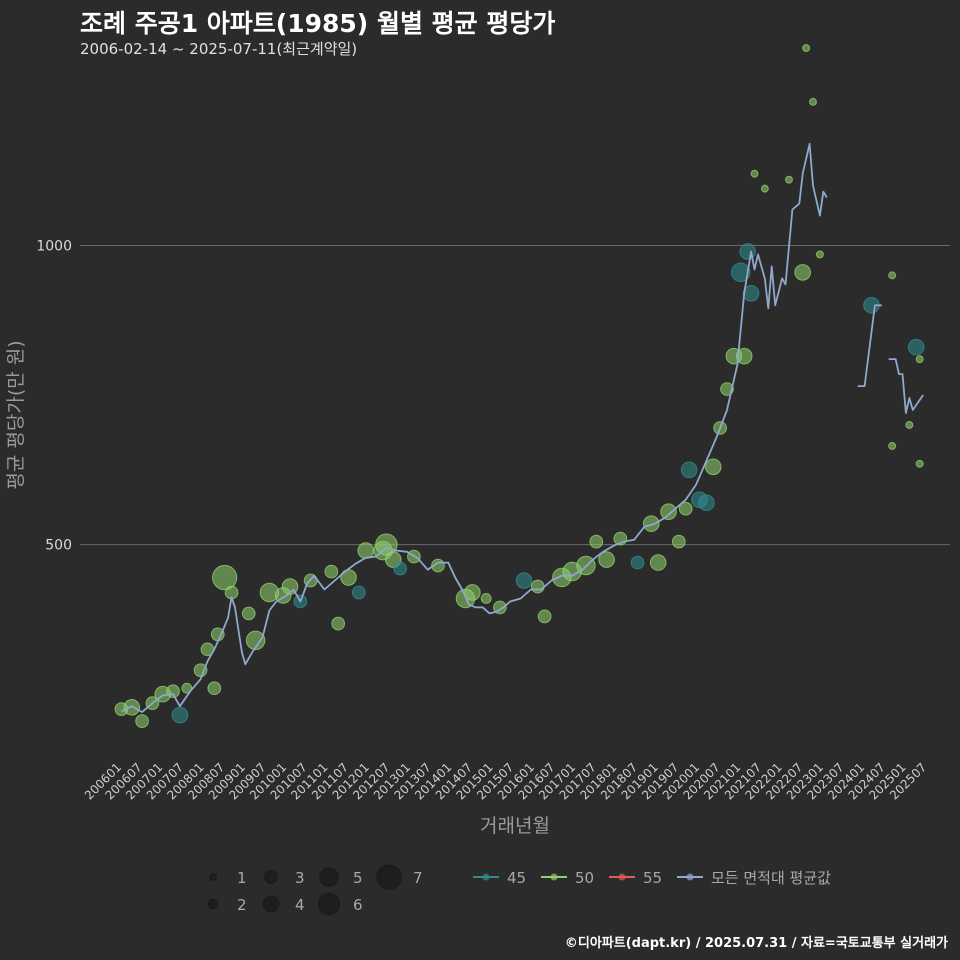  I want to click on chart-title: 조례 주공1 아파트(1985) 월별 평균 평당가, so click(318, 23).